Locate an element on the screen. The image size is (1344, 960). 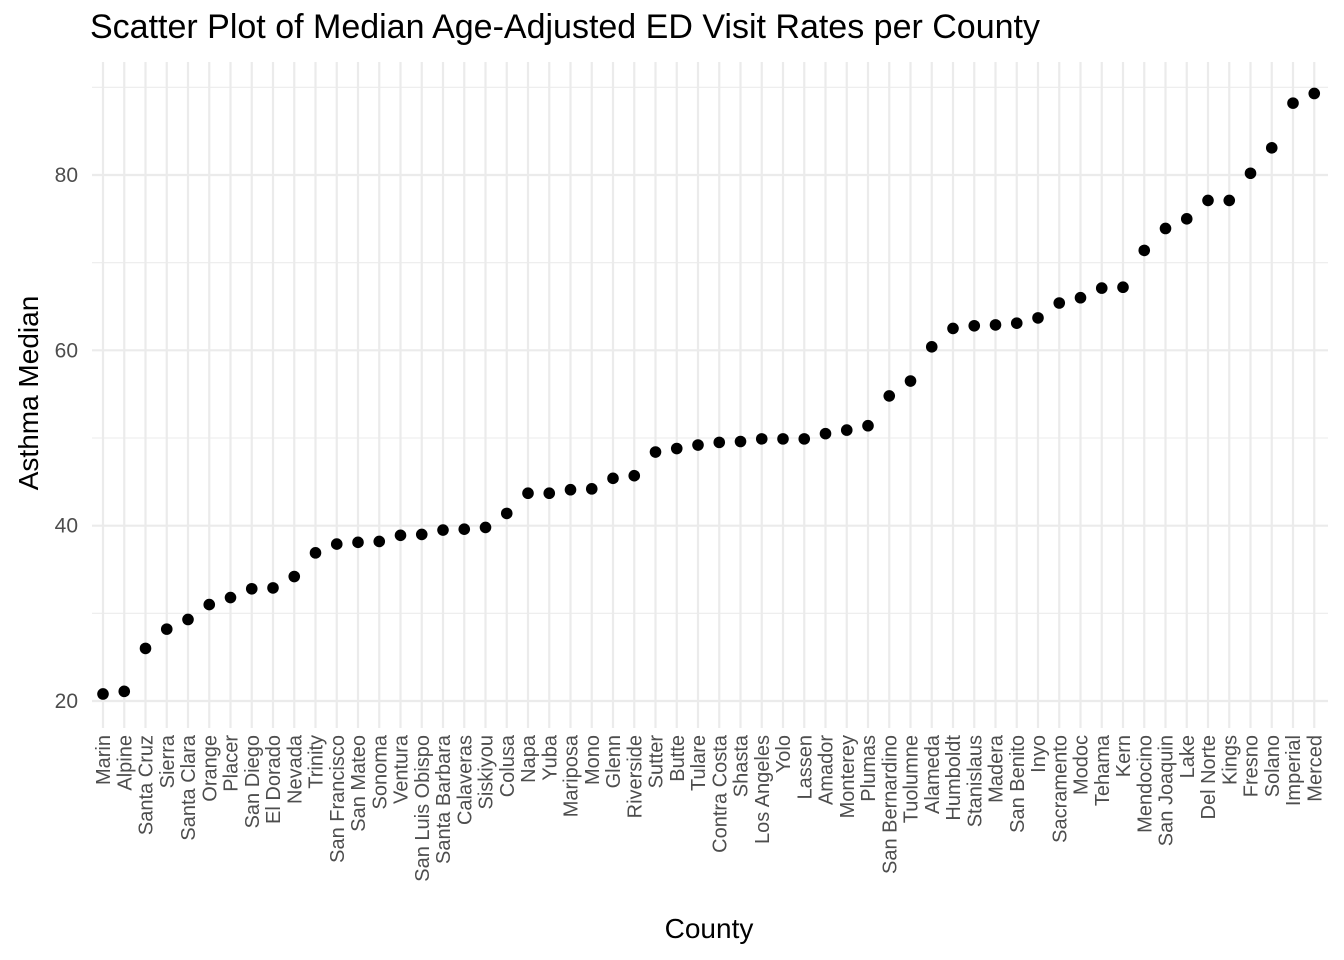
x-tick-label: Inyo is located at coordinates (1039, 754).